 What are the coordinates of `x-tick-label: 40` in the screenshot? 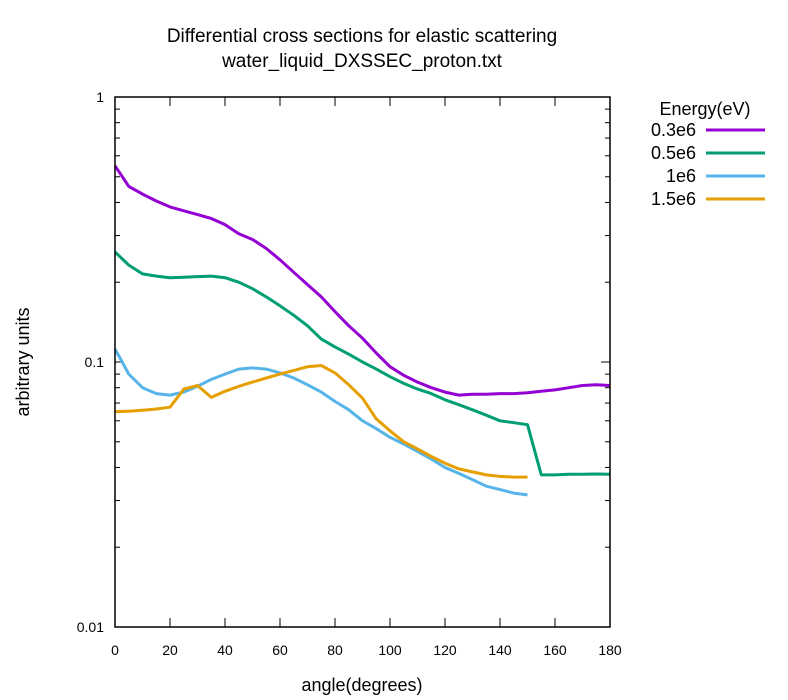 It's located at (225, 650).